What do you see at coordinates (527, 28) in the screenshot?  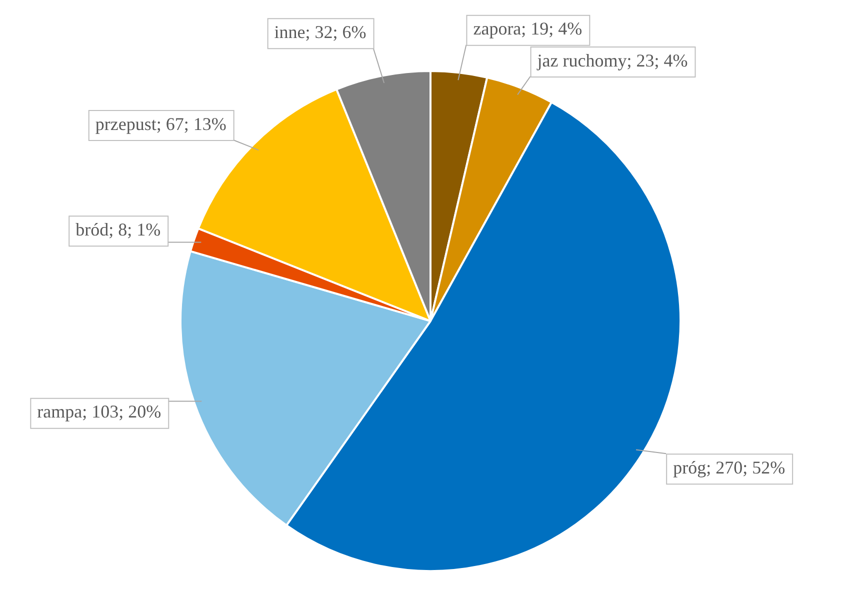 I see `slice-label: zapora; 19; 4%` at bounding box center [527, 28].